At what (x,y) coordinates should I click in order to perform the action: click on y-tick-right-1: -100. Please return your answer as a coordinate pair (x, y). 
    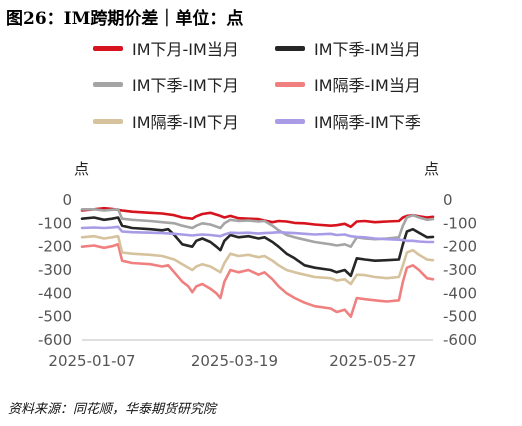
    Looking at the image, I should click on (460, 223).